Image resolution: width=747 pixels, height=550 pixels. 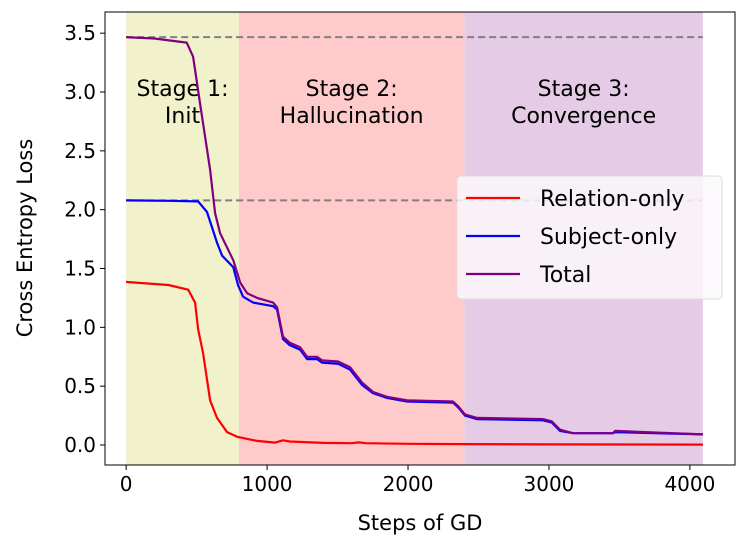 What do you see at coordinates (80, 327) in the screenshot?
I see `y-tick-label: 1.0` at bounding box center [80, 327].